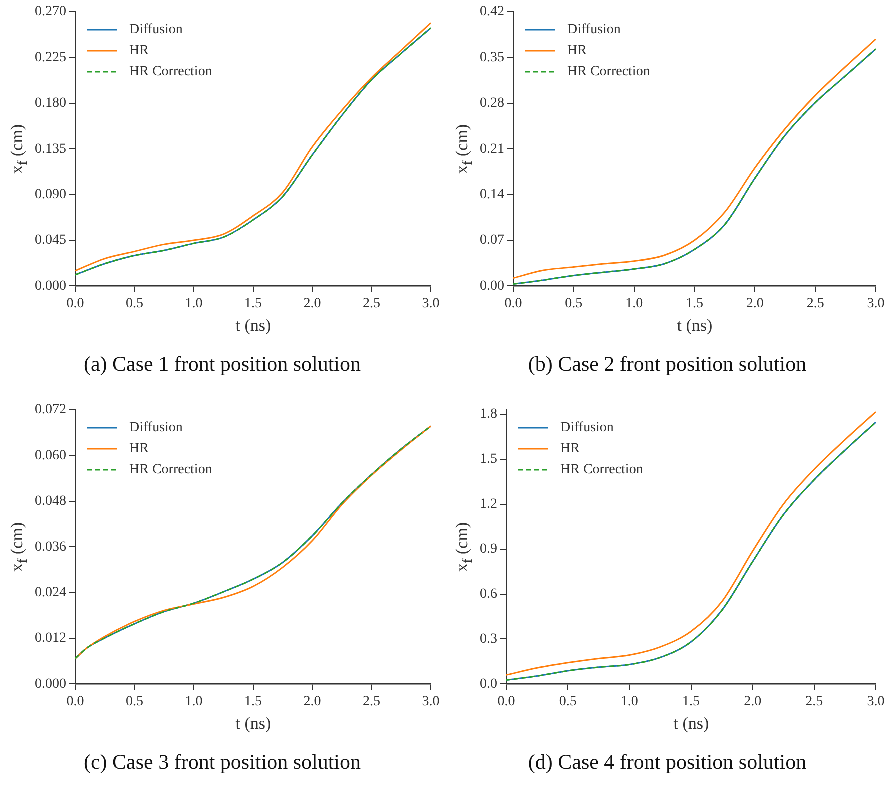 Image resolution: width=890 pixels, height=796 pixels. Describe the element at coordinates (492, 194) in the screenshot. I see `y-tick-label: 0.14` at that location.